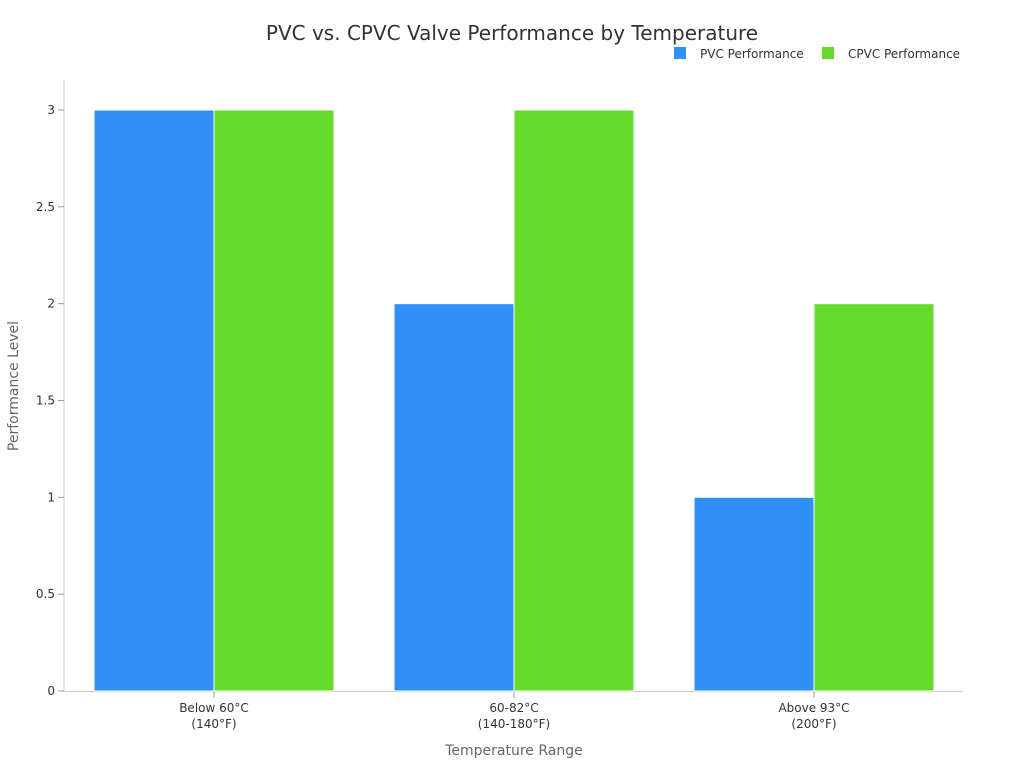 This screenshot has height=772, width=1024. Describe the element at coordinates (14, 386) in the screenshot. I see `y-axis-label: Performance Level` at that location.